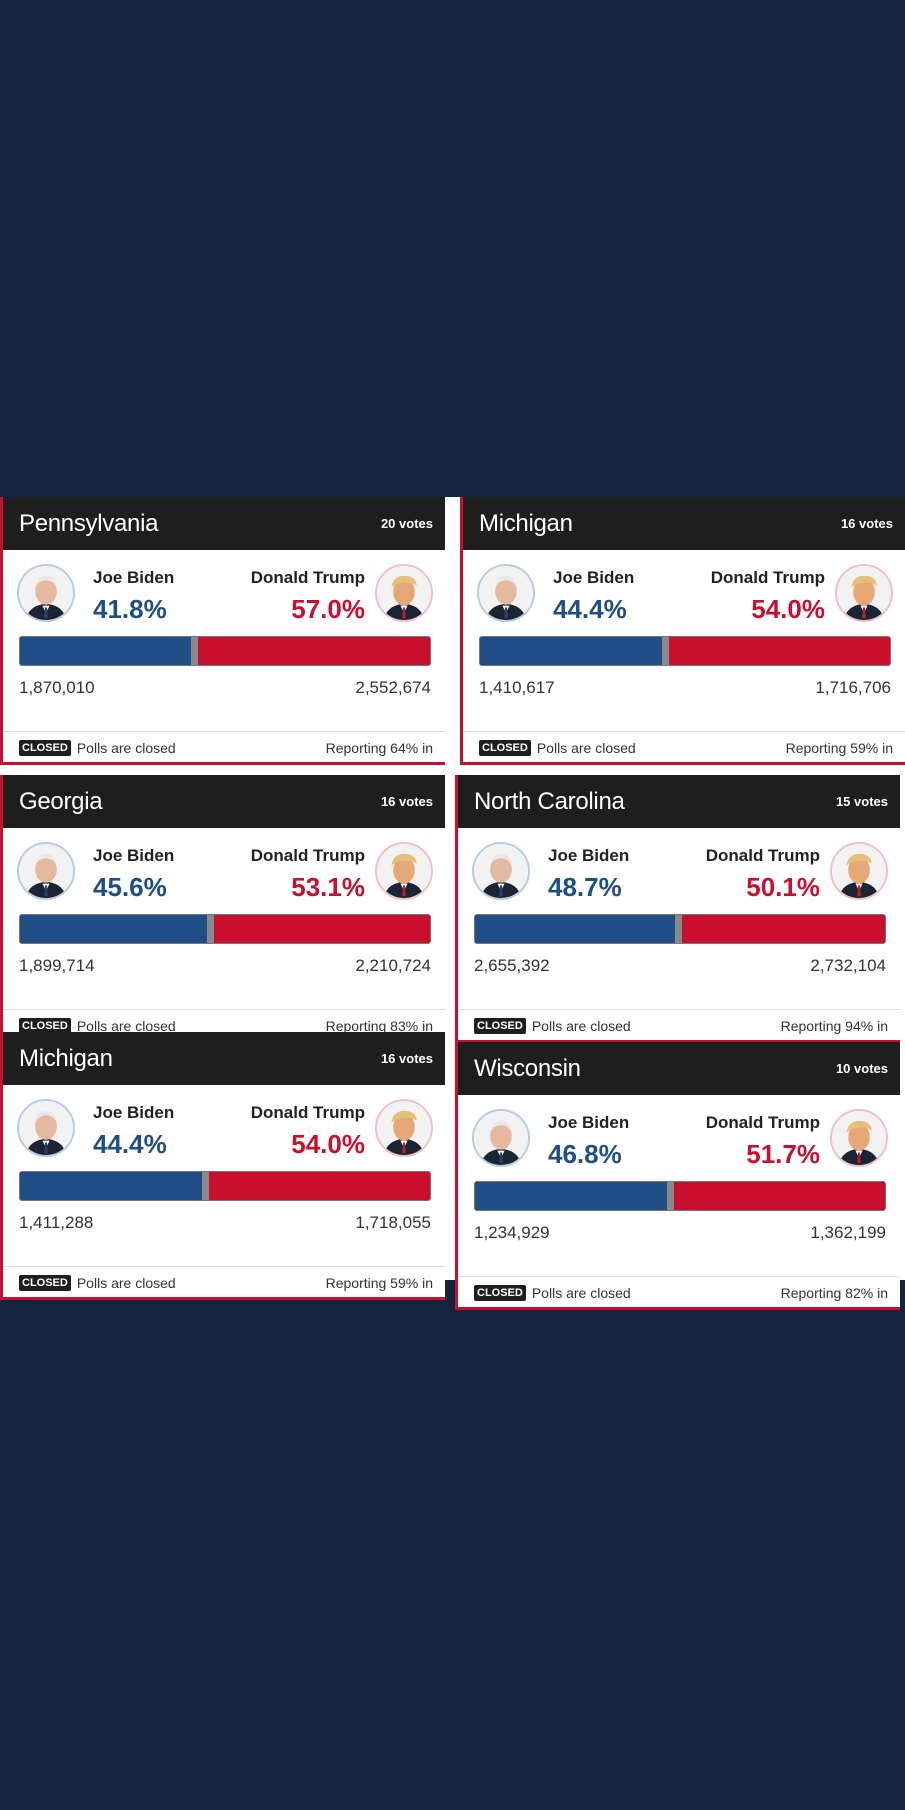  I want to click on card-footer: CLOSED Polls are closed Reporting 82% in, so click(679, 1288).